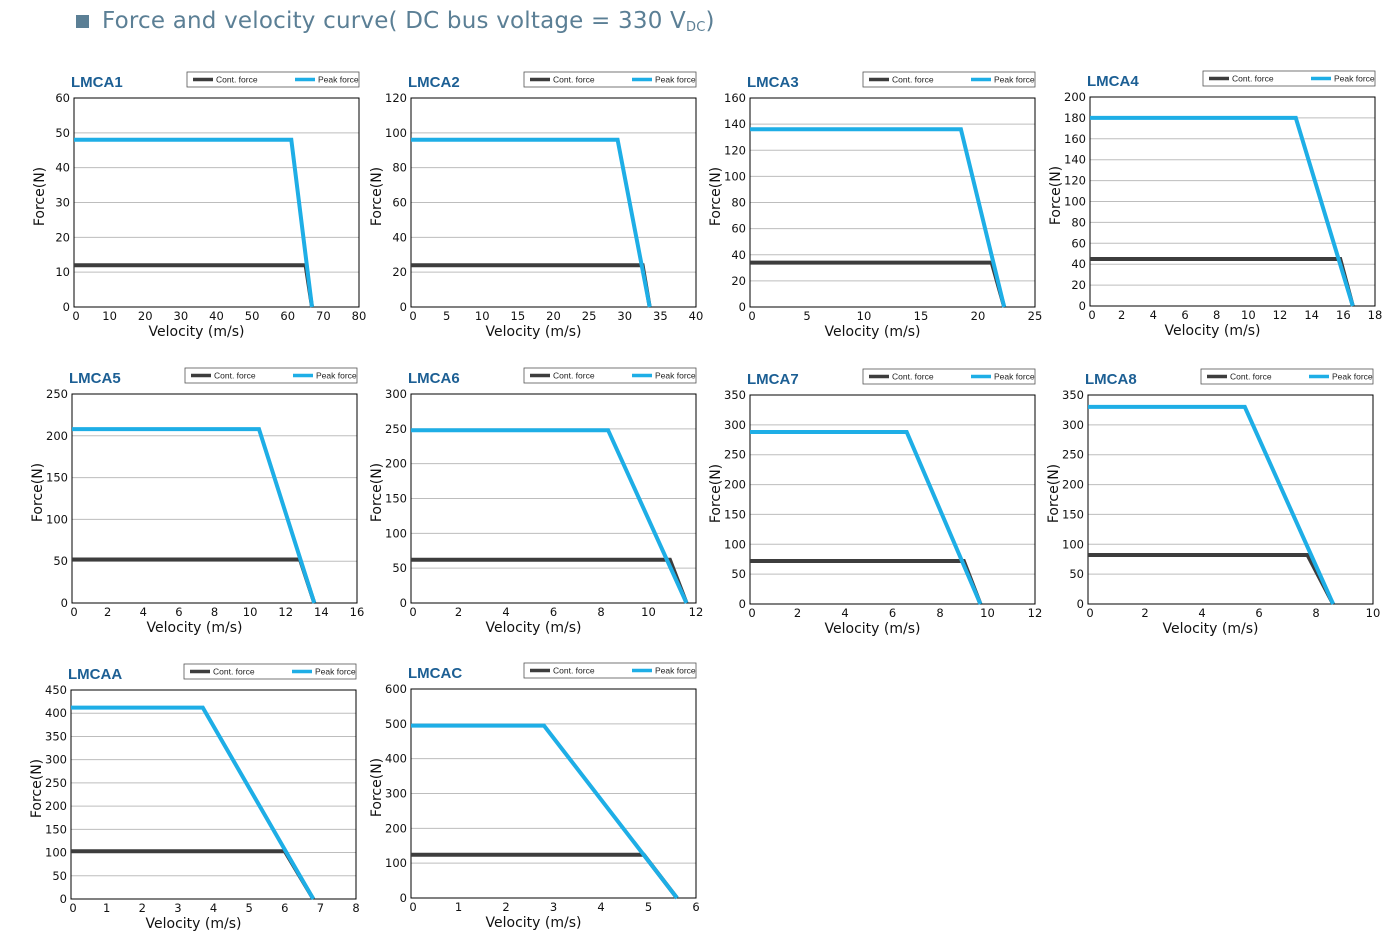 Image resolution: width=1391 pixels, height=945 pixels. I want to click on chart-title: LMCA2, so click(434, 82).